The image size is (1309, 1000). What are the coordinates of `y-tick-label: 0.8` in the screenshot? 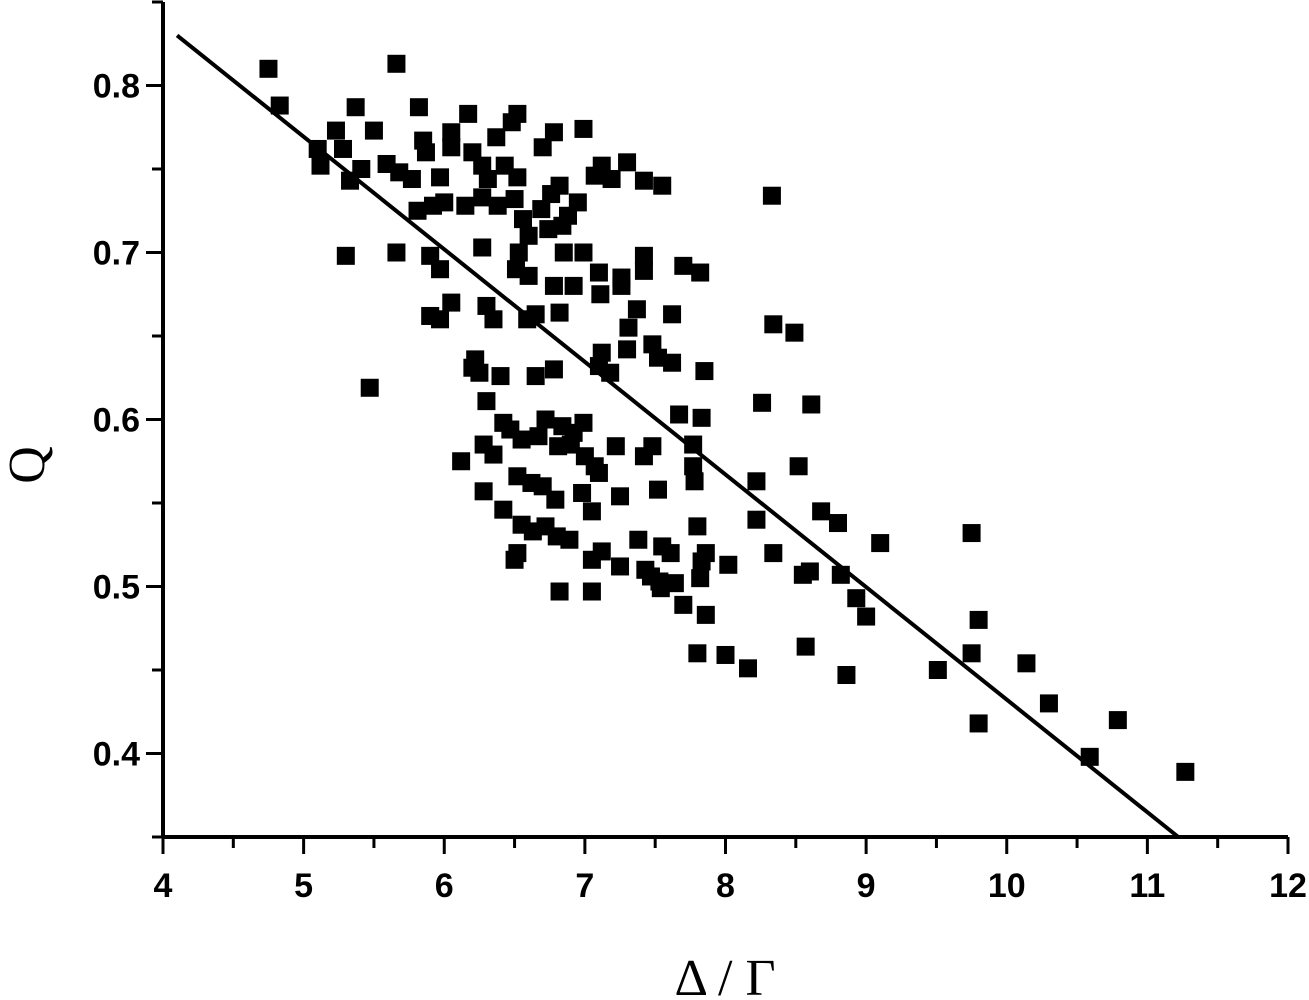 It's located at (116, 87).